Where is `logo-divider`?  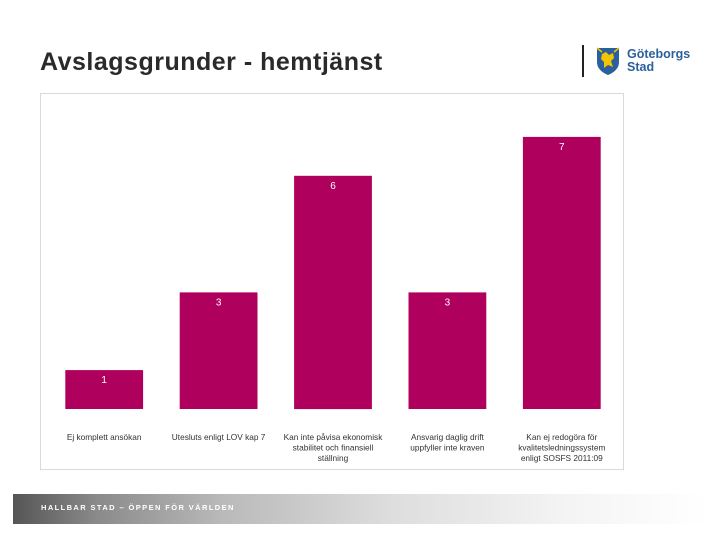
logo-divider is located at coordinates (583, 61).